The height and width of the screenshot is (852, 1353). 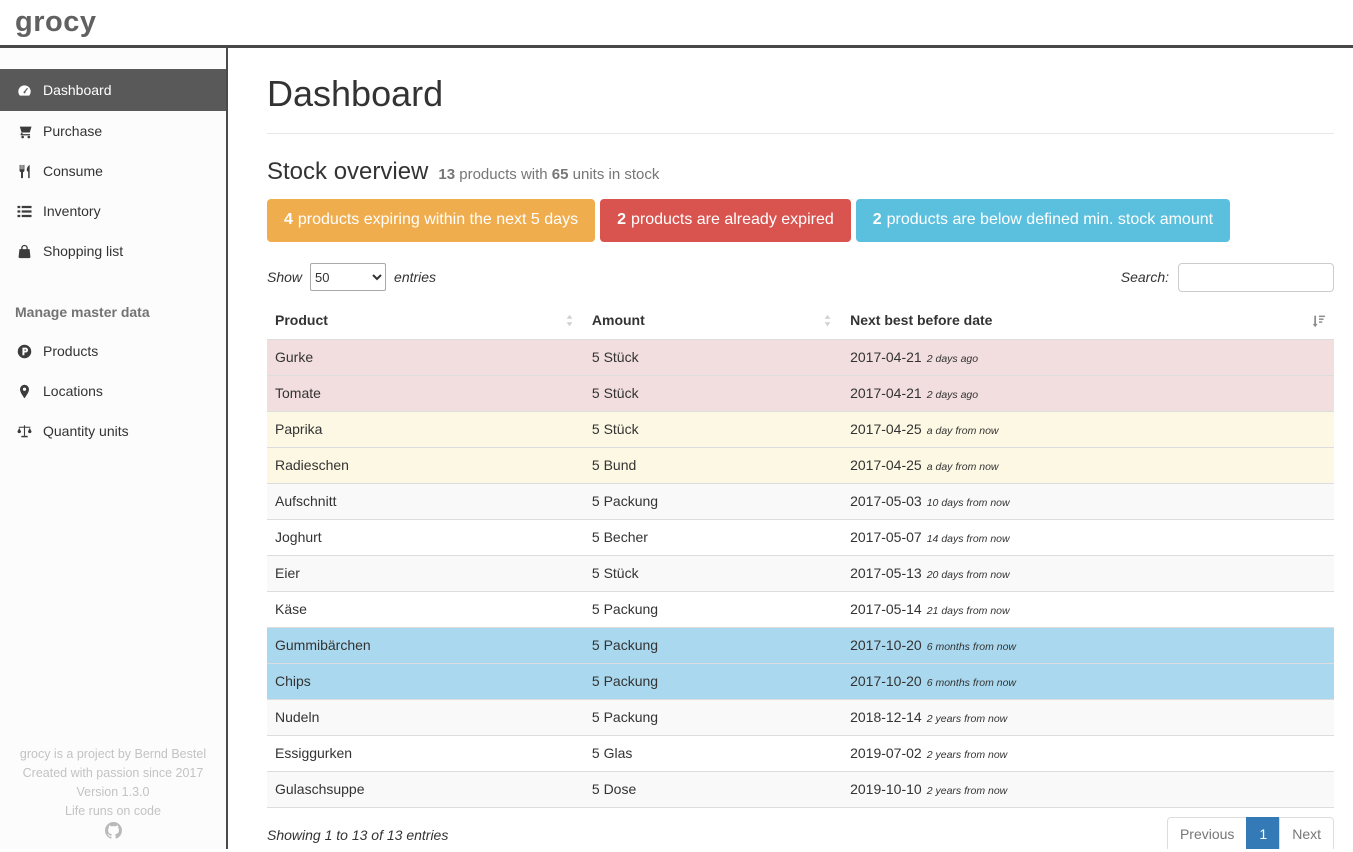 I want to click on table-row: Paprika 5 Stück 2017-04-25 a day from now, so click(x=800, y=429).